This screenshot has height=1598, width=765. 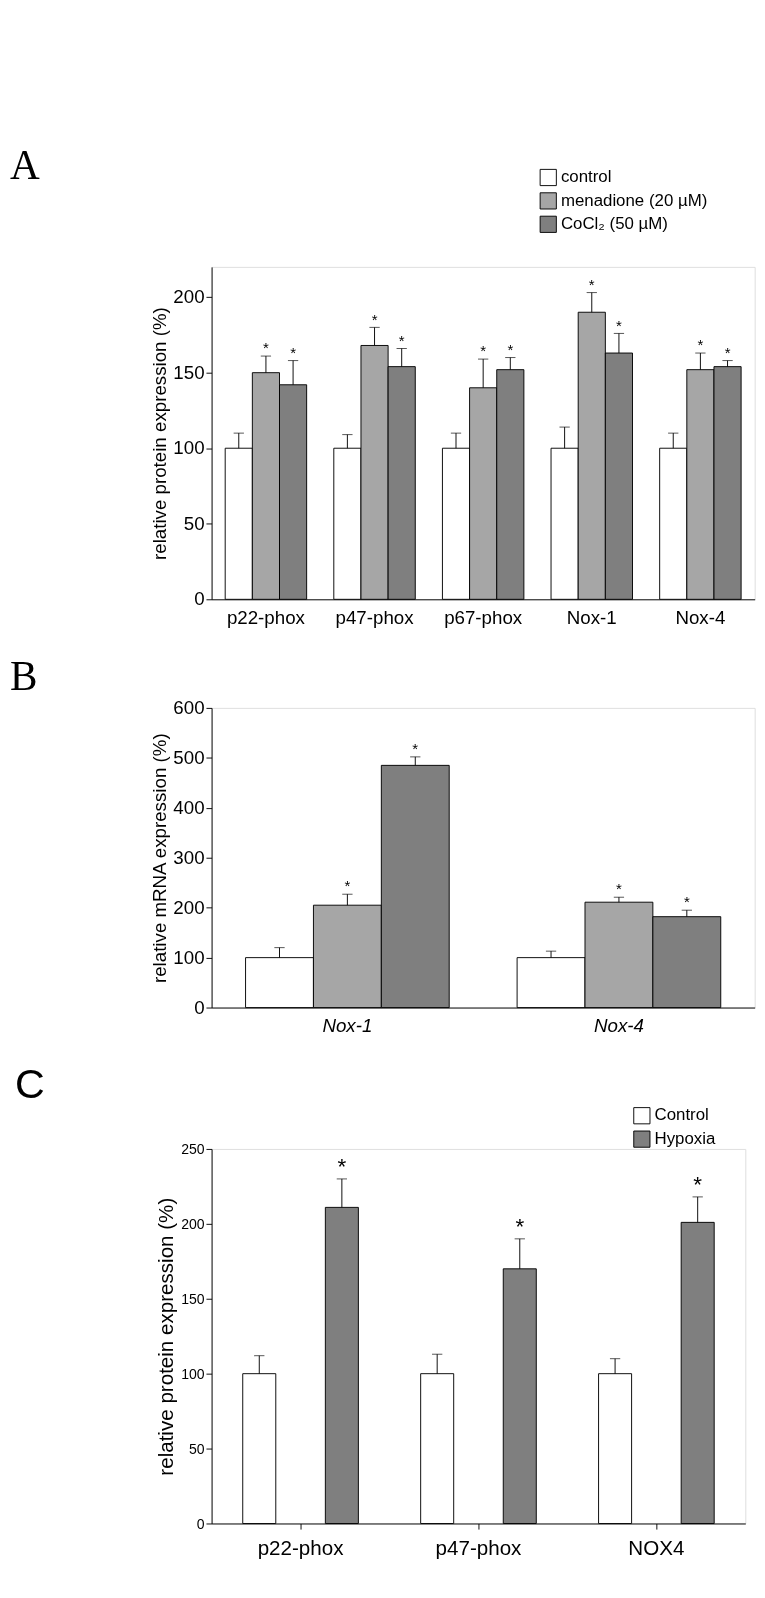 What do you see at coordinates (189, 708) in the screenshot?
I see `y-tick-label: 600` at bounding box center [189, 708].